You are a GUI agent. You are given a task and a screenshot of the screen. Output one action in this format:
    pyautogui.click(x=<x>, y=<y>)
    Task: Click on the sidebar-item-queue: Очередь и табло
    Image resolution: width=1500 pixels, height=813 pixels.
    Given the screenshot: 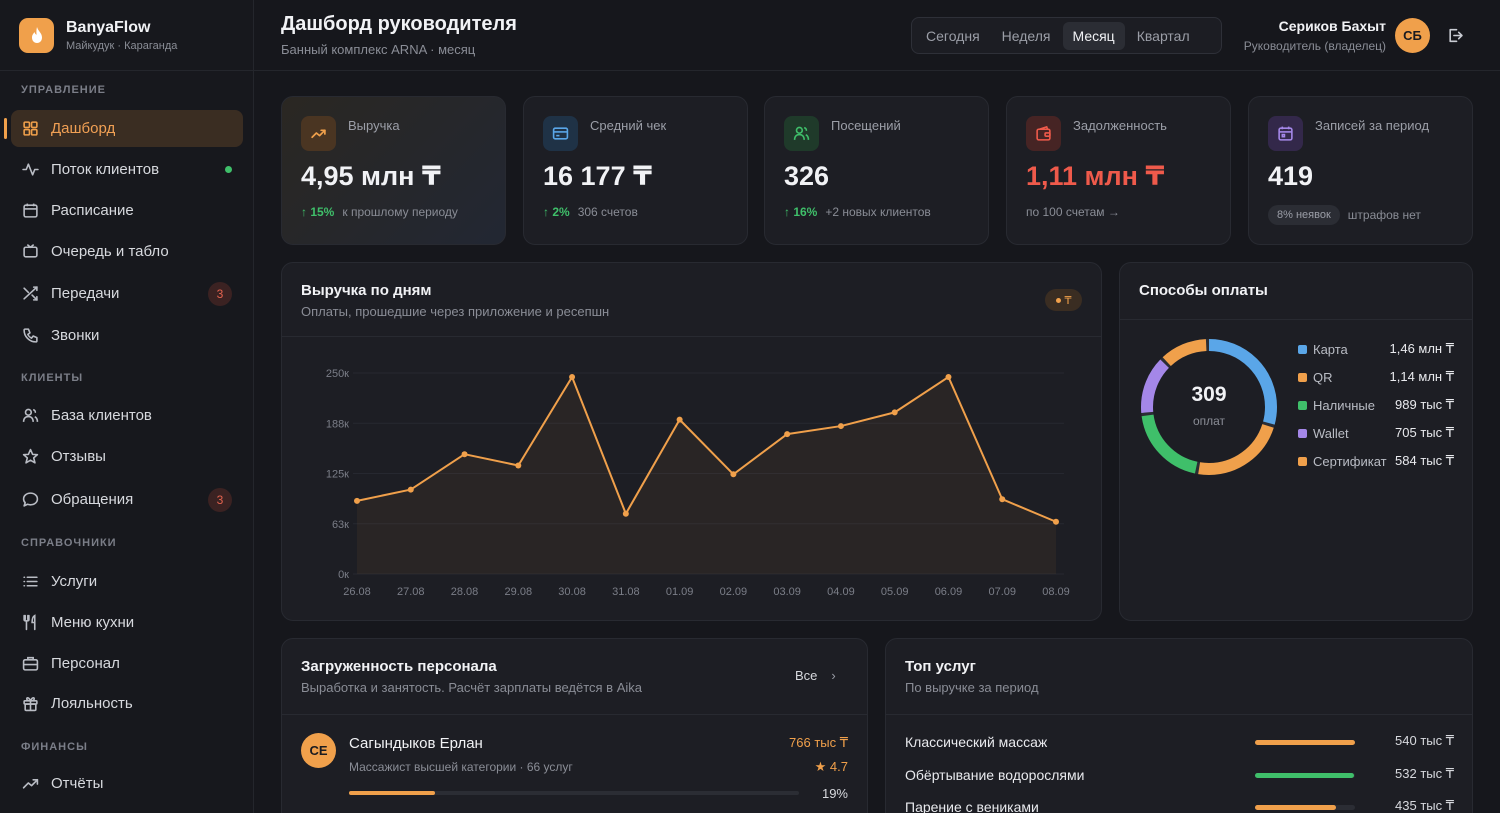 What is the action you would take?
    pyautogui.click(x=127, y=251)
    